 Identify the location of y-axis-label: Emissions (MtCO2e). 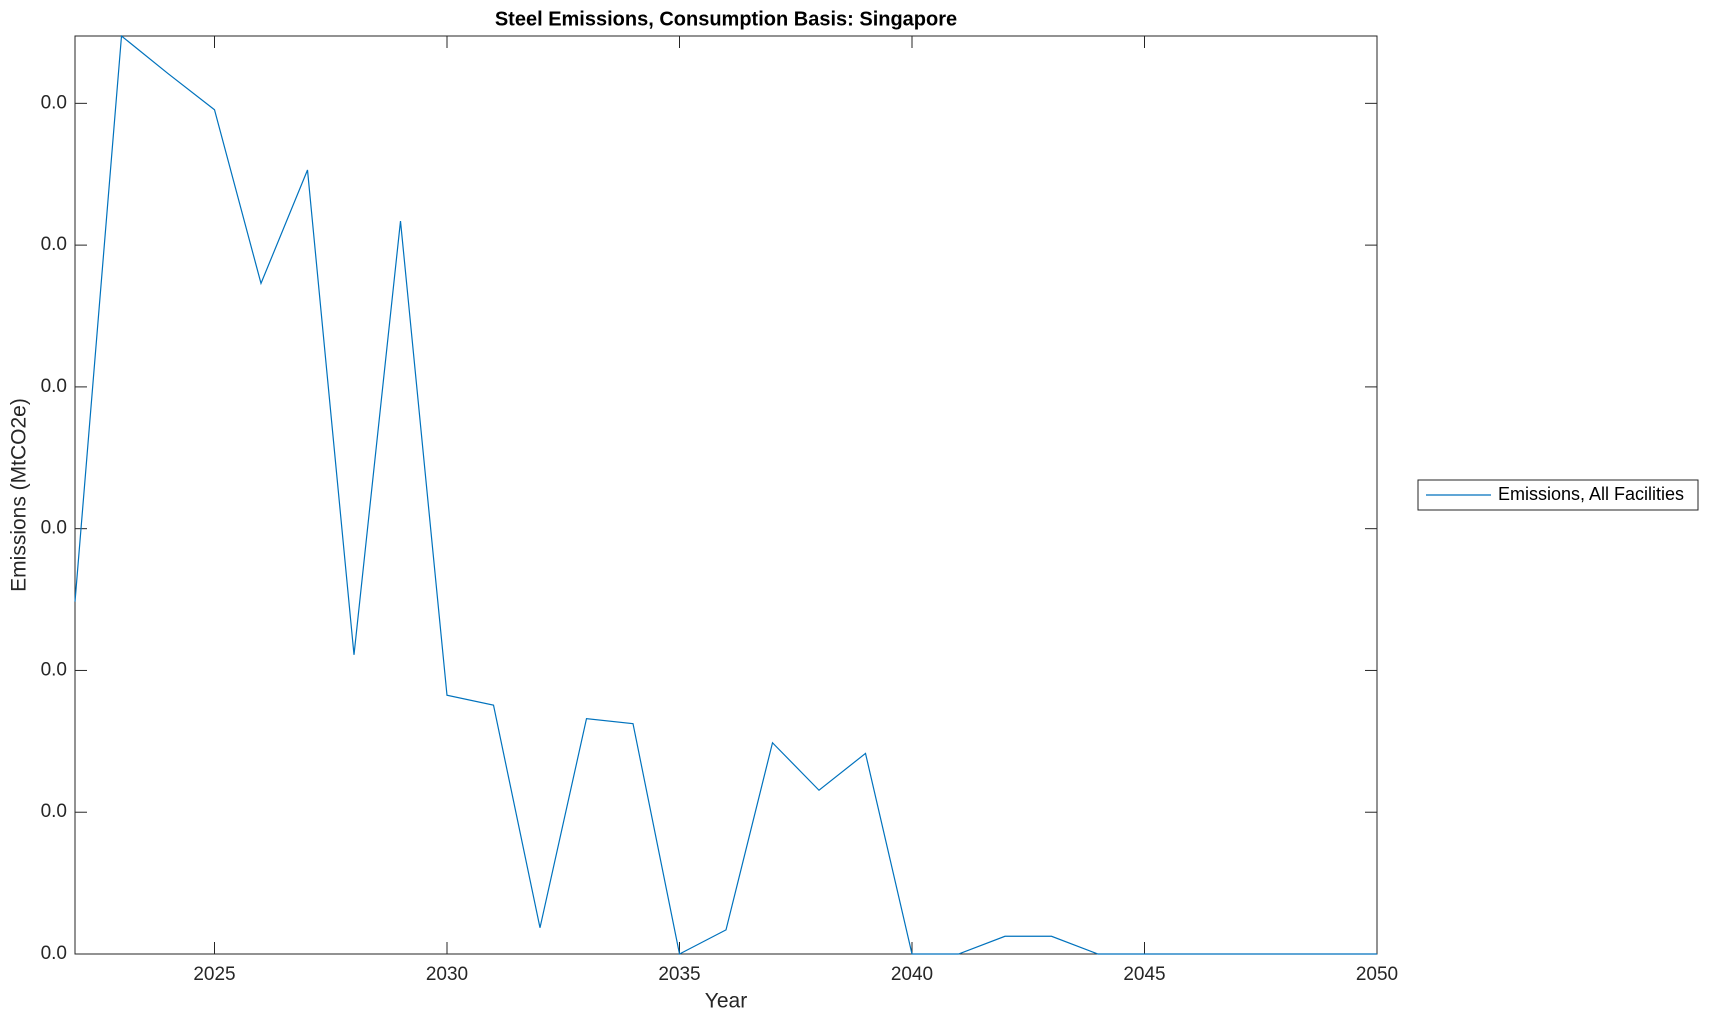
(19, 495).